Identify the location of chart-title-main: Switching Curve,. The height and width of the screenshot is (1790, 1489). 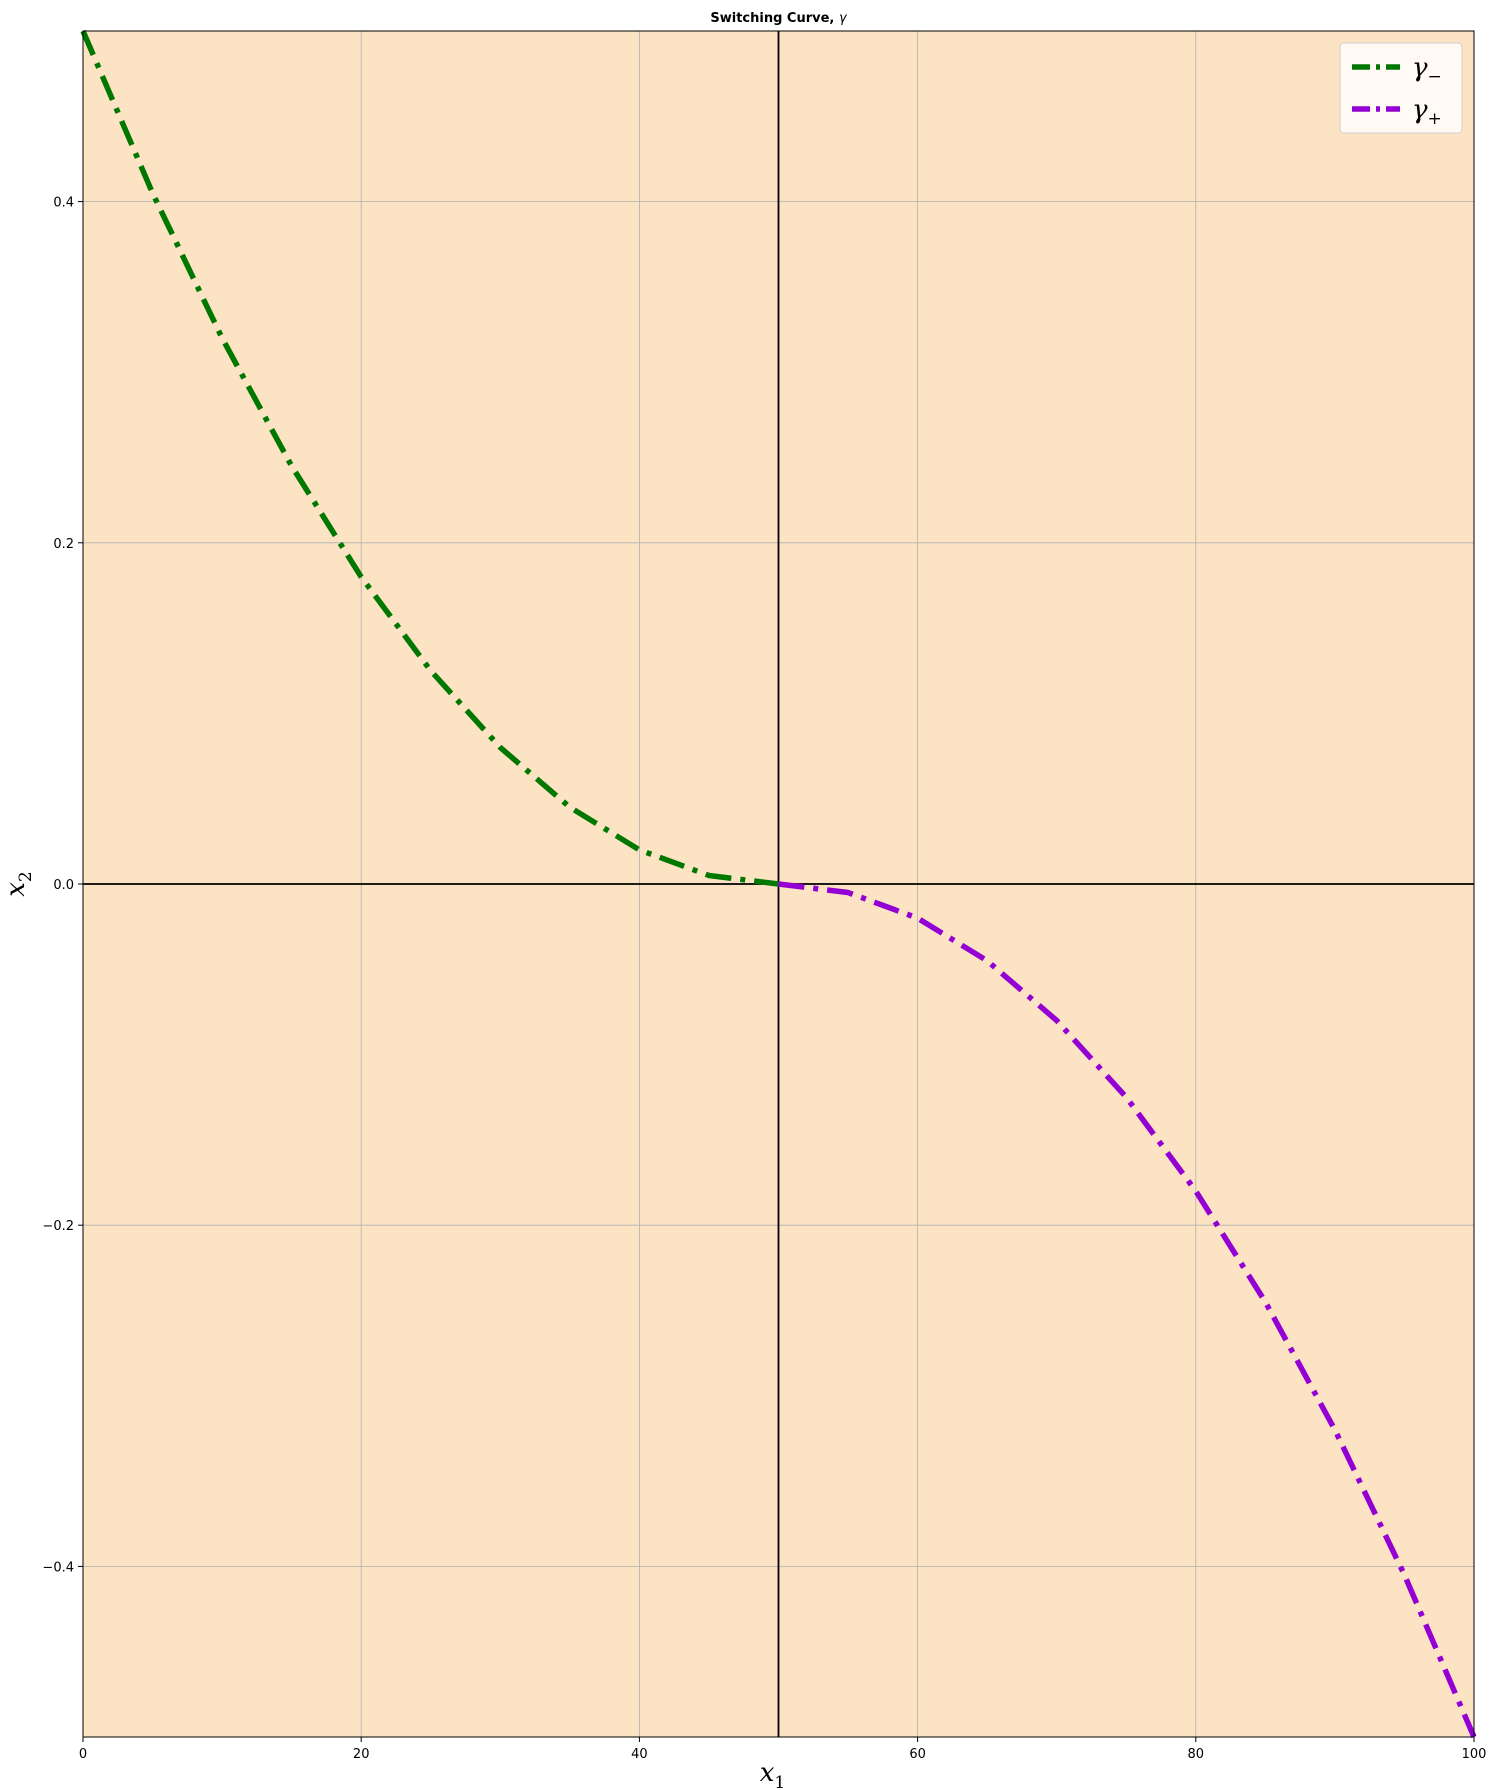
(774, 18).